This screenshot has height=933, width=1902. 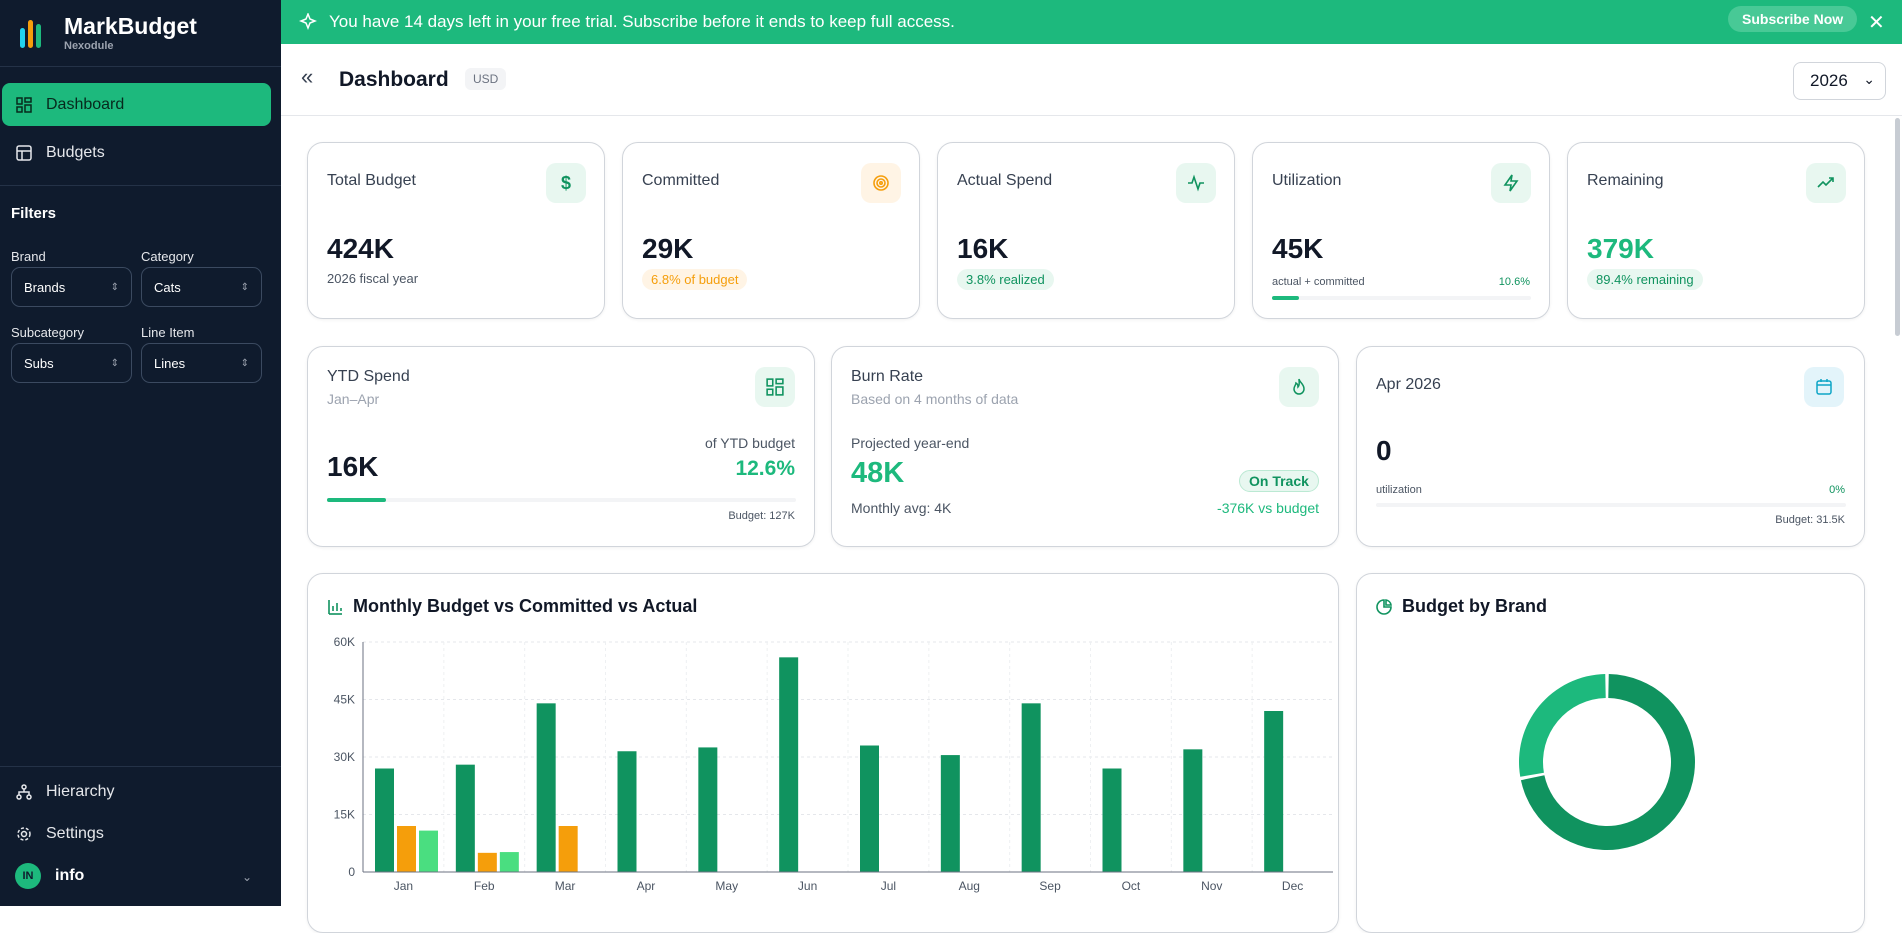 What do you see at coordinates (775, 387) in the screenshot?
I see `dashboard-icon` at bounding box center [775, 387].